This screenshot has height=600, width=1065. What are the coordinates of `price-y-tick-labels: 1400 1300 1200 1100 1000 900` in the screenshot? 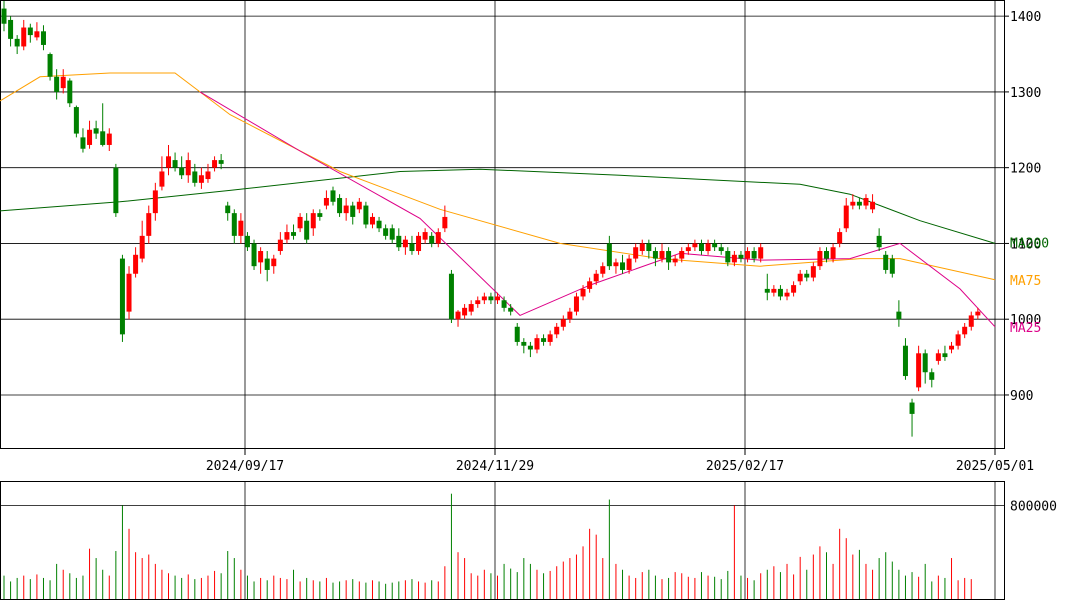 It's located at (1025, 207).